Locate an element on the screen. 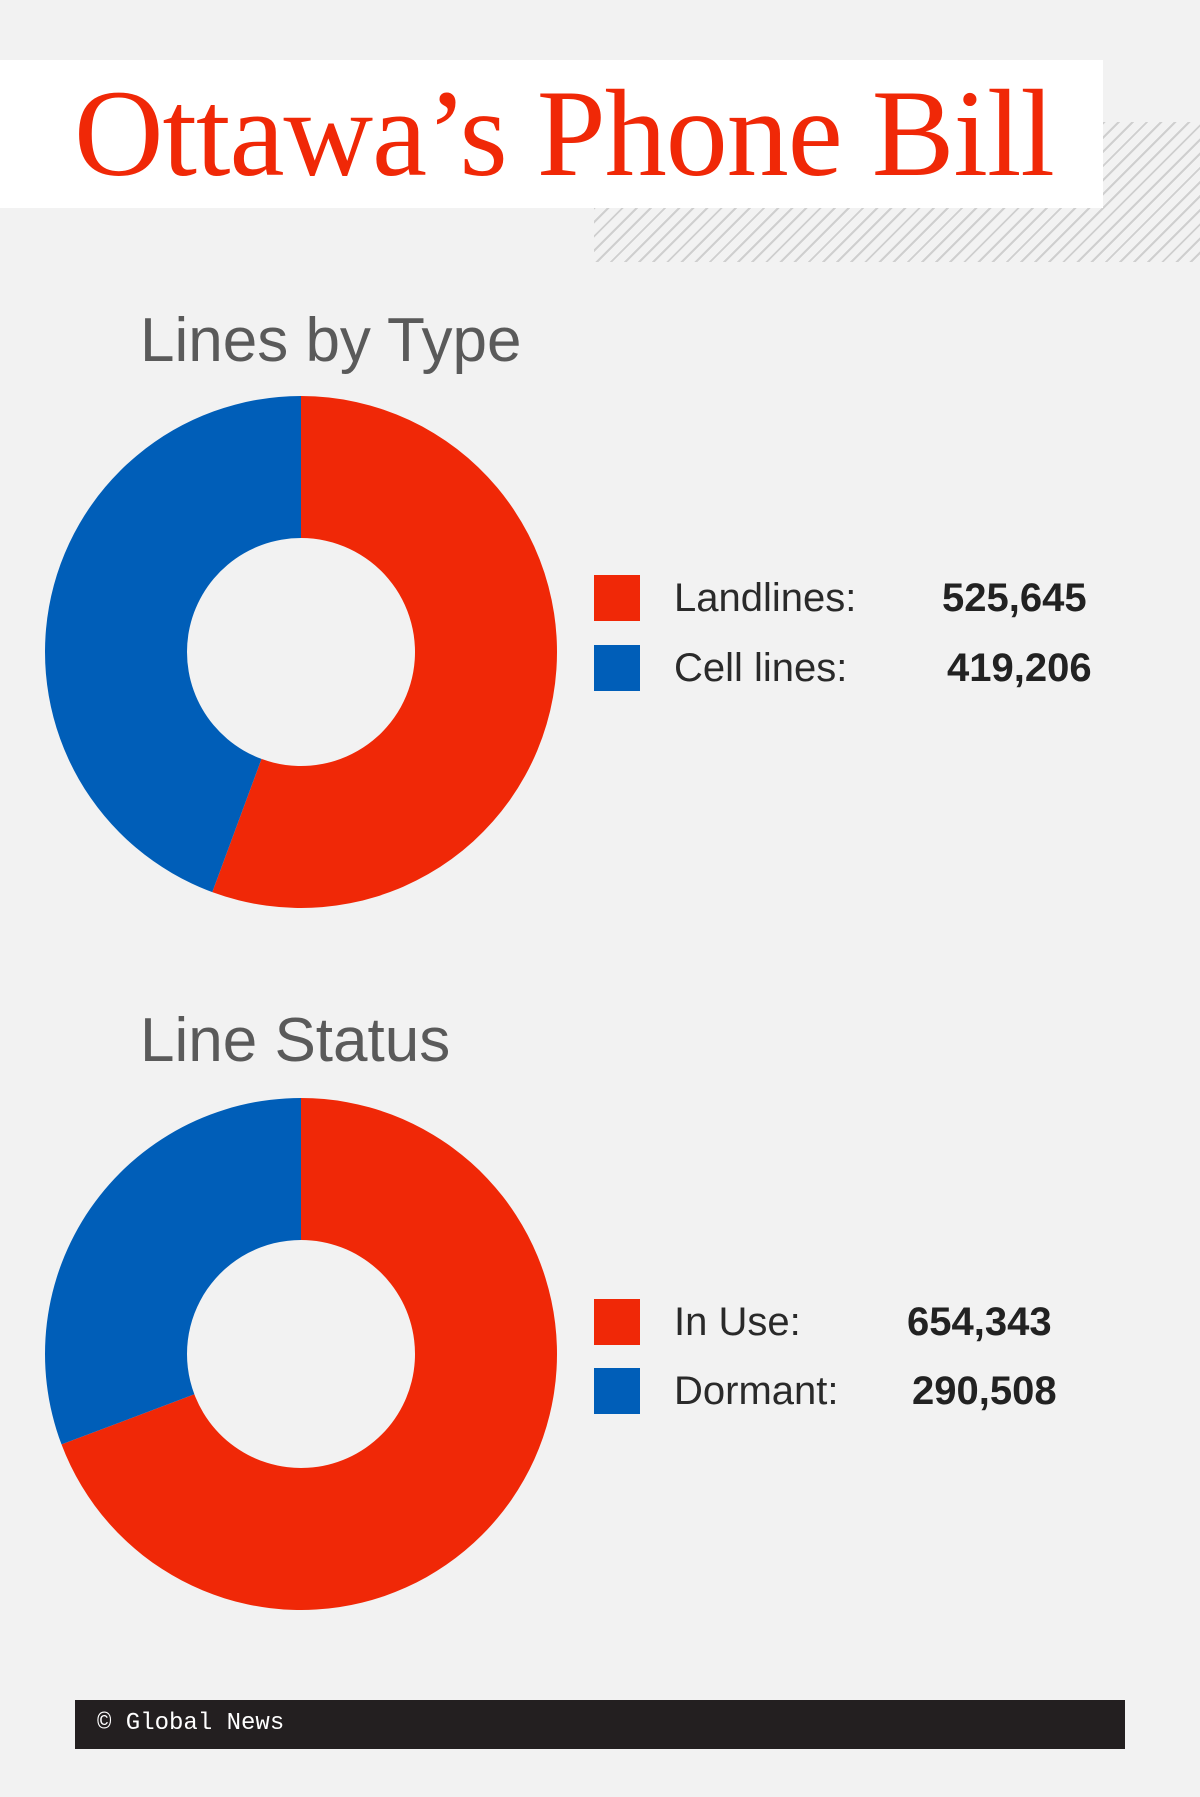 Image resolution: width=1200 pixels, height=1797 pixels. donut-chart-line-status is located at coordinates (301, 1354).